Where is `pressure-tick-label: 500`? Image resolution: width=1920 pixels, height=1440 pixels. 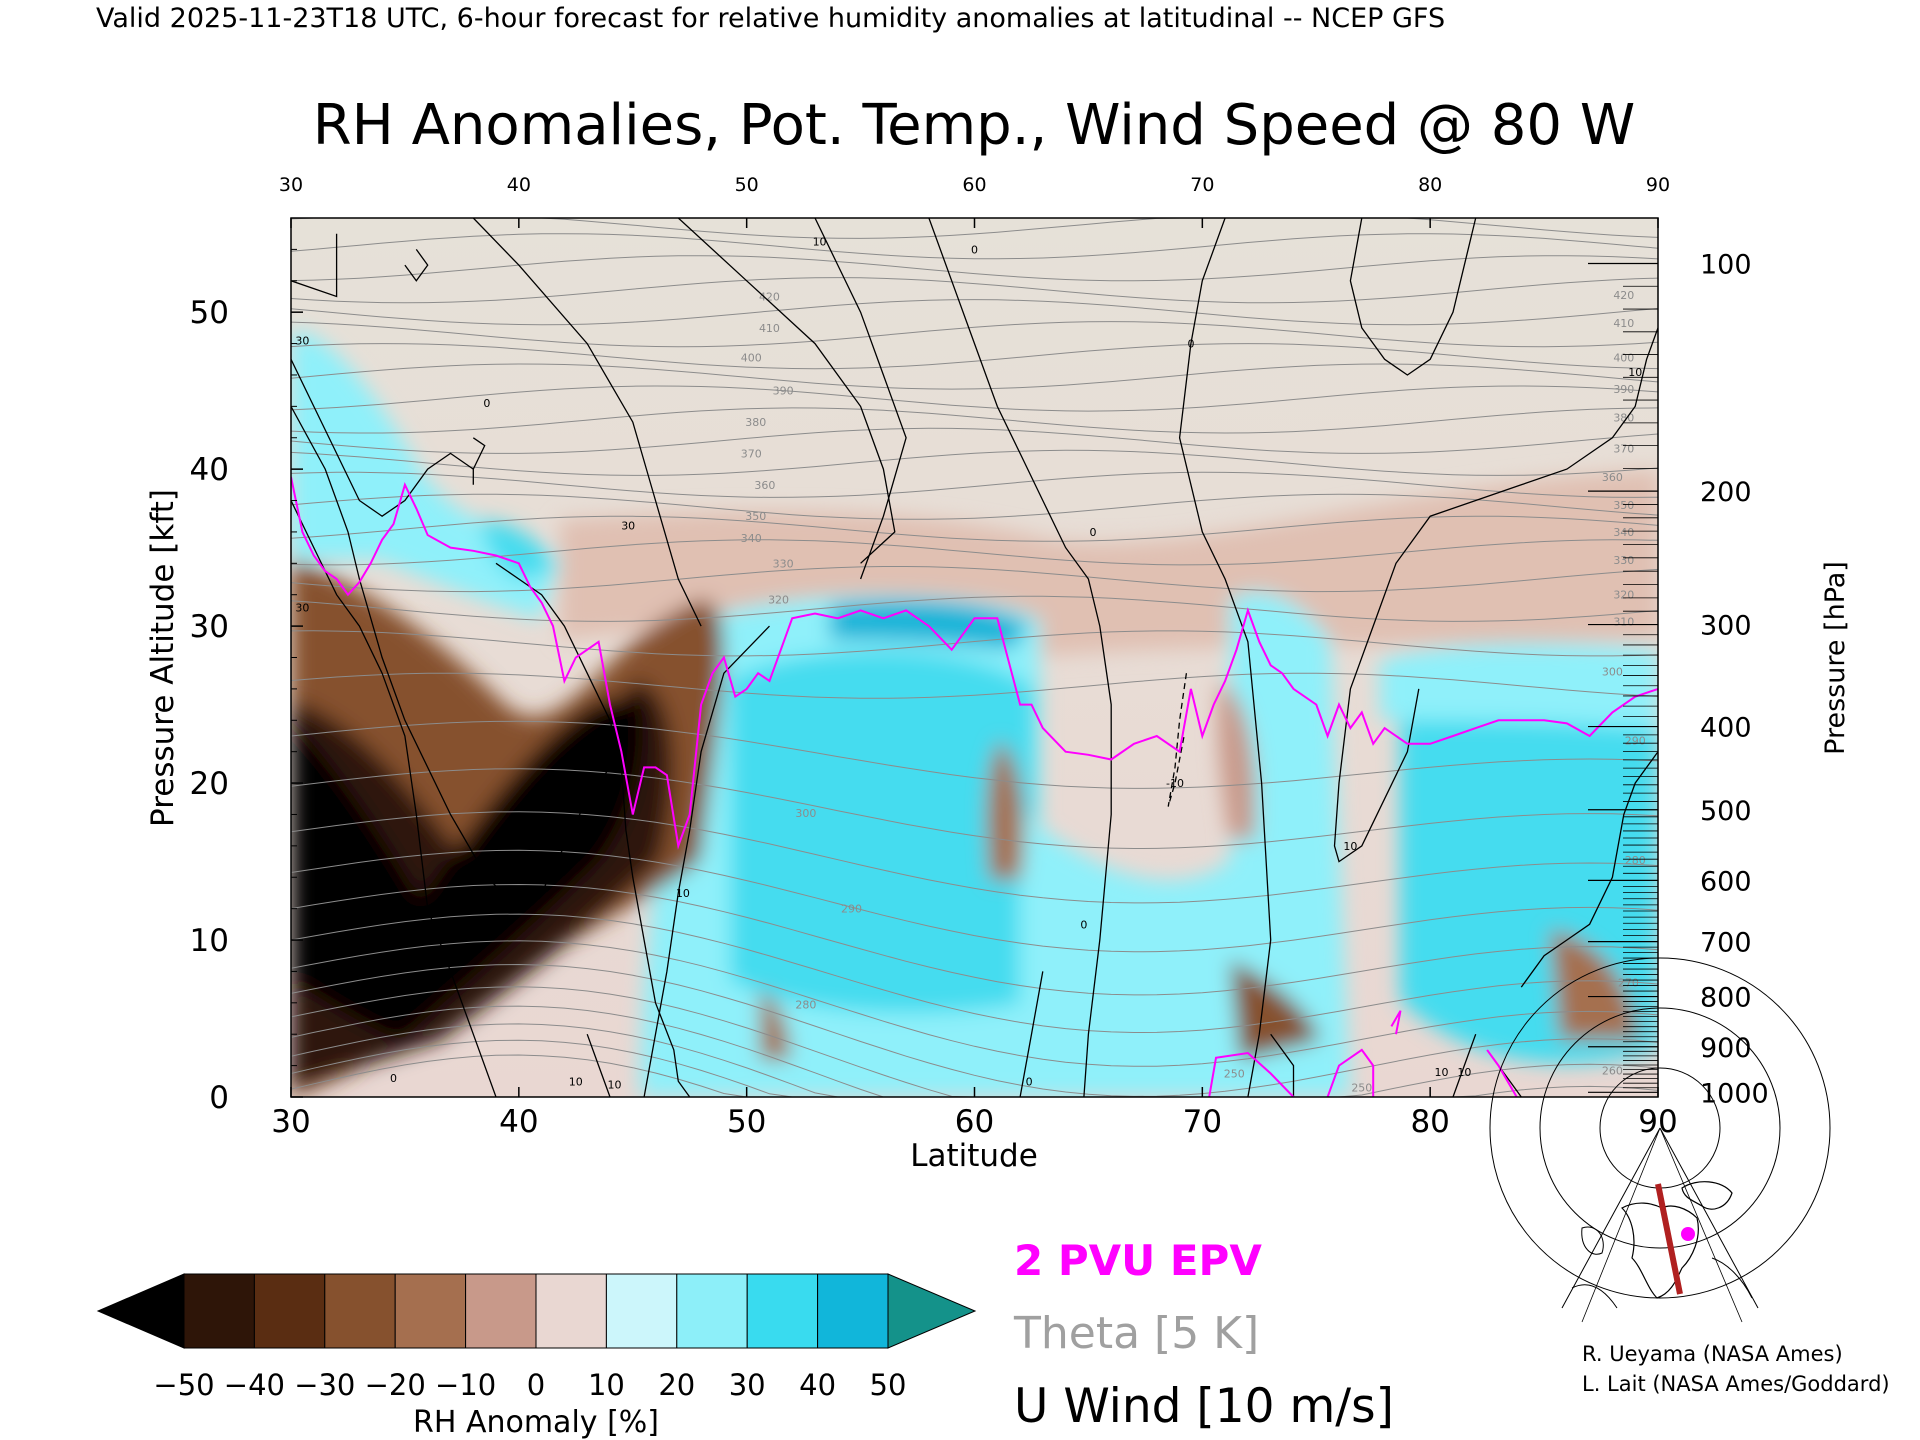
pressure-tick-label: 500 is located at coordinates (1726, 811).